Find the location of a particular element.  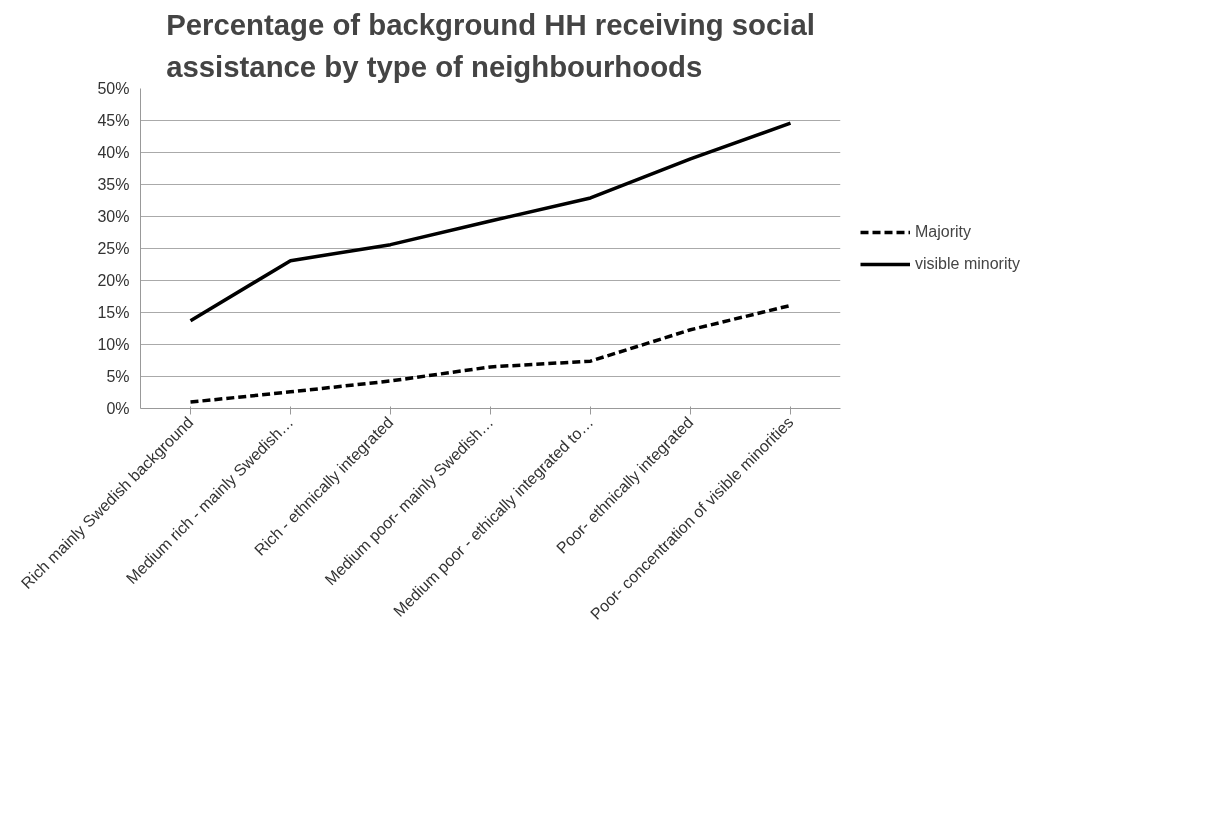

chart-title: Percentage of background HH receiving social assistance by type of neighbourhoods is located at coordinates (490, 45).